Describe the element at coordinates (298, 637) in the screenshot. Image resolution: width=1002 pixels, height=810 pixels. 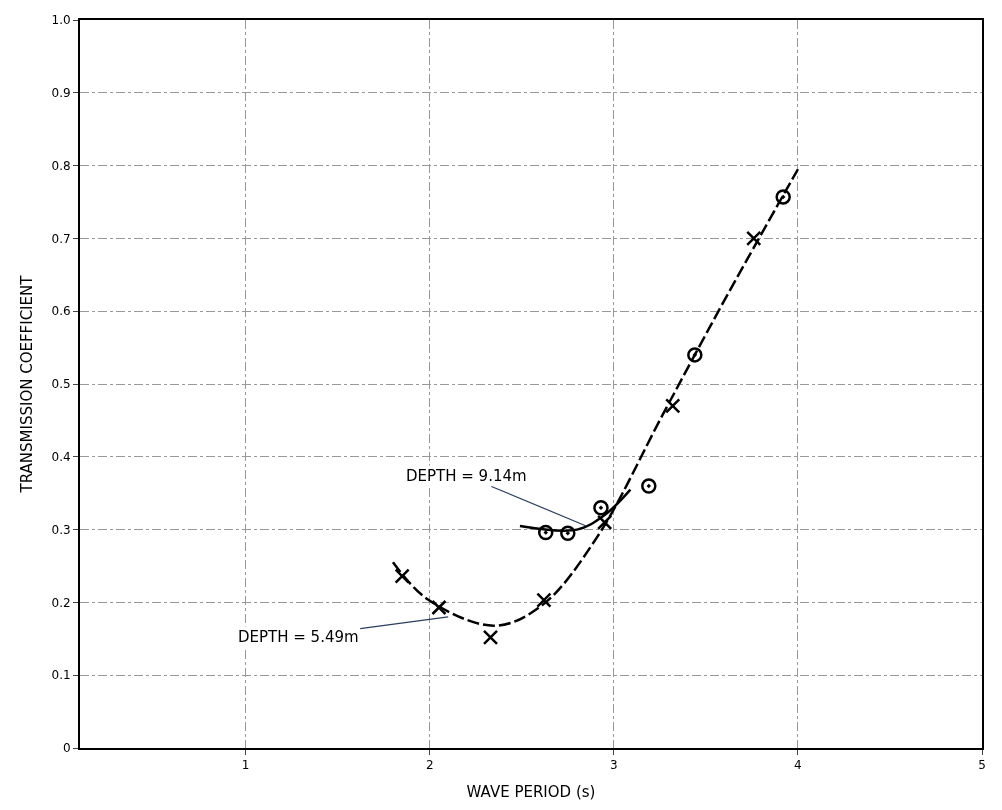
I see `annotation: DEPTH = 5.49m` at that location.